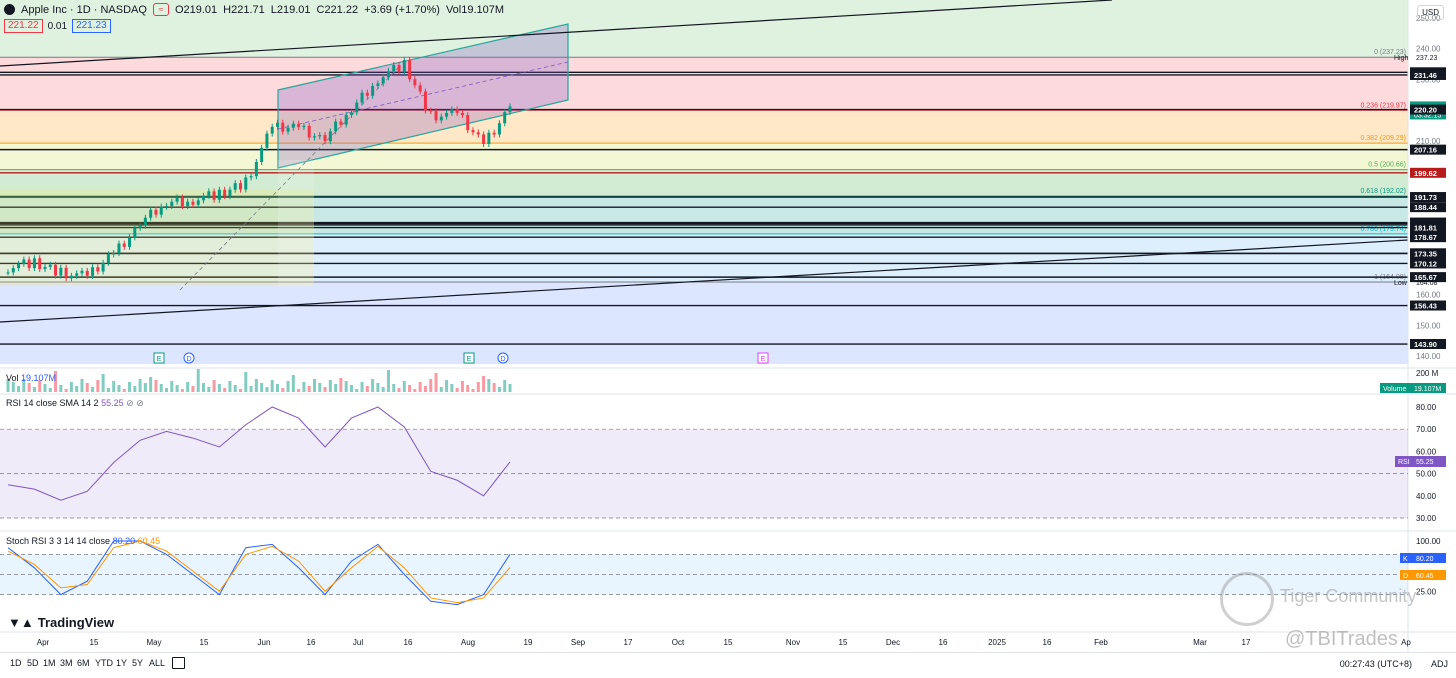 The image size is (1456, 678). Describe the element at coordinates (16, 663) in the screenshot. I see `range-1d: 1D` at that location.